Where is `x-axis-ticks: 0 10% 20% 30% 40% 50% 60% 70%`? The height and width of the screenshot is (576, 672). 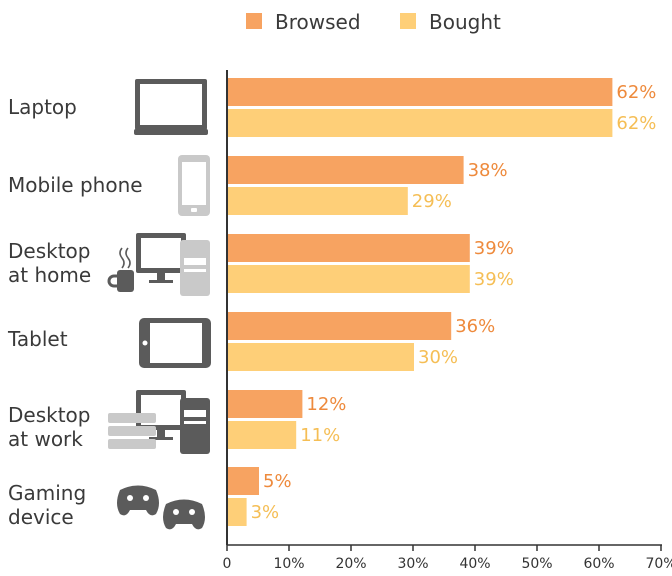
x-axis-ticks: 0 10% 20% 30% 40% 50% 60% 70% is located at coordinates (447, 558).